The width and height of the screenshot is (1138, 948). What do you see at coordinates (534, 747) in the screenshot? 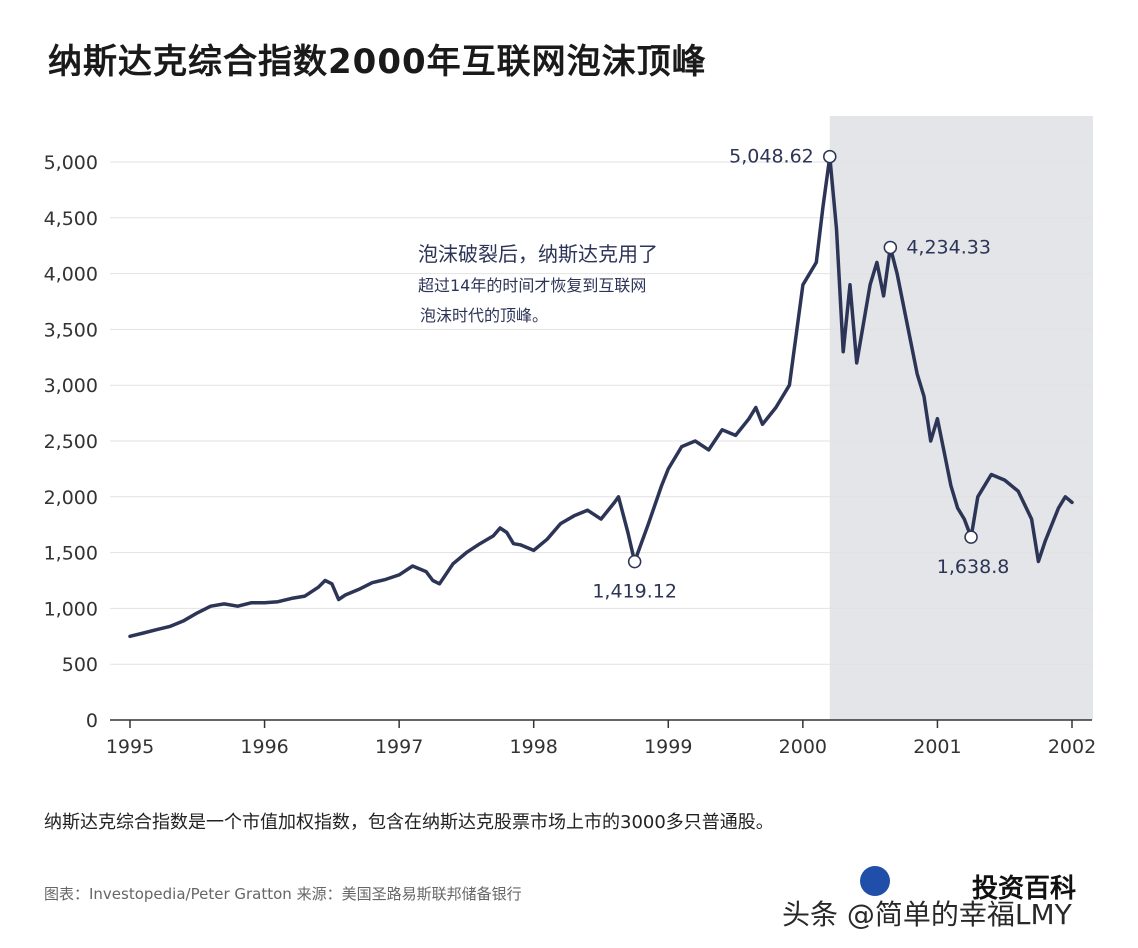
I see `x-tick-label: 1998` at bounding box center [534, 747].